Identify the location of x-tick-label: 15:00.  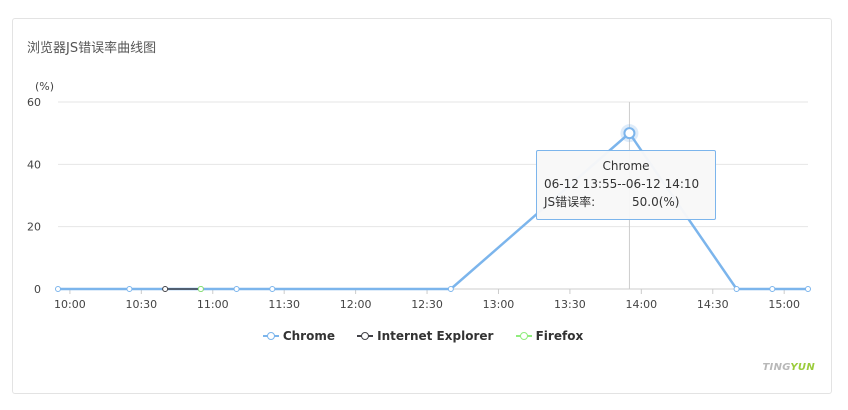
(784, 304).